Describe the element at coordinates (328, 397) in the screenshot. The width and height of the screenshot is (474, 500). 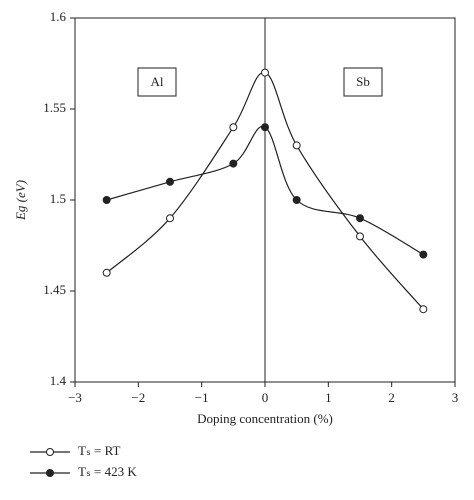
I see `x-tick-label: 1` at that location.